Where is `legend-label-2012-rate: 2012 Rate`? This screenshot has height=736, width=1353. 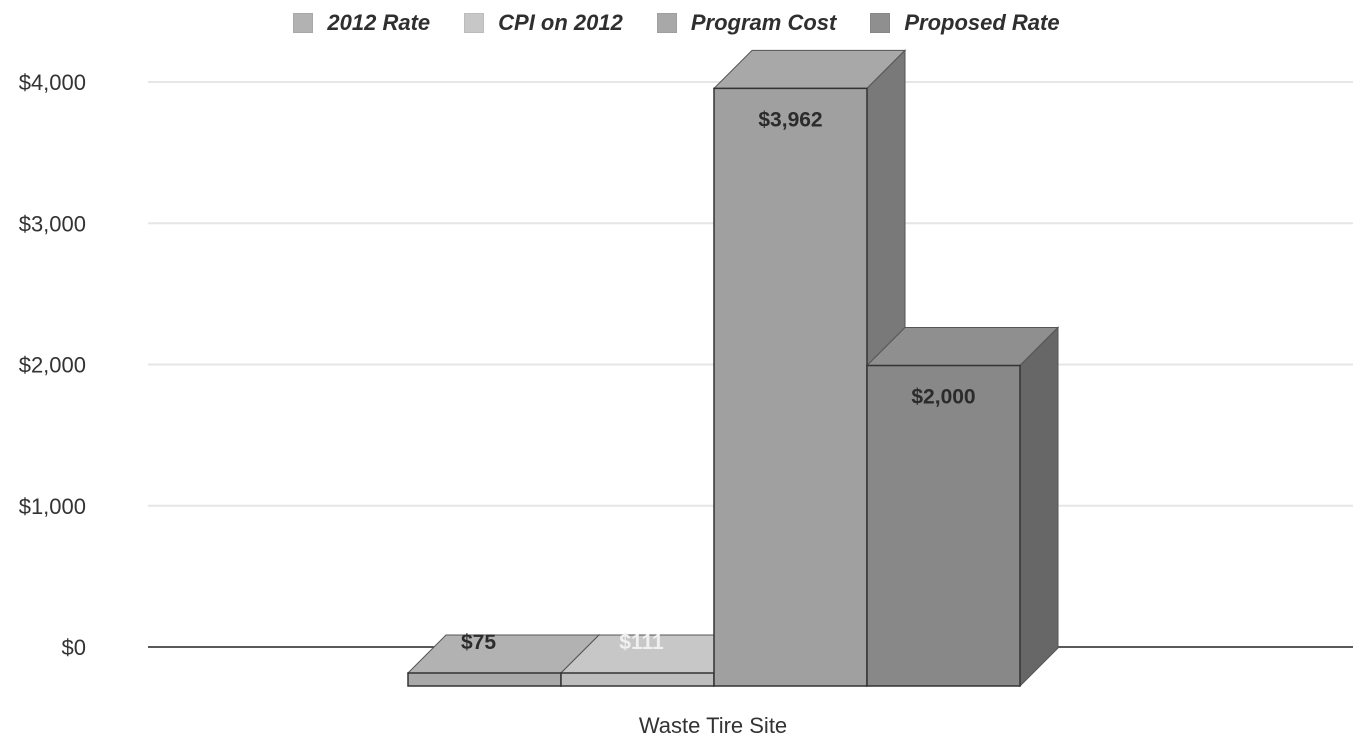 legend-label-2012-rate: 2012 Rate is located at coordinates (379, 22).